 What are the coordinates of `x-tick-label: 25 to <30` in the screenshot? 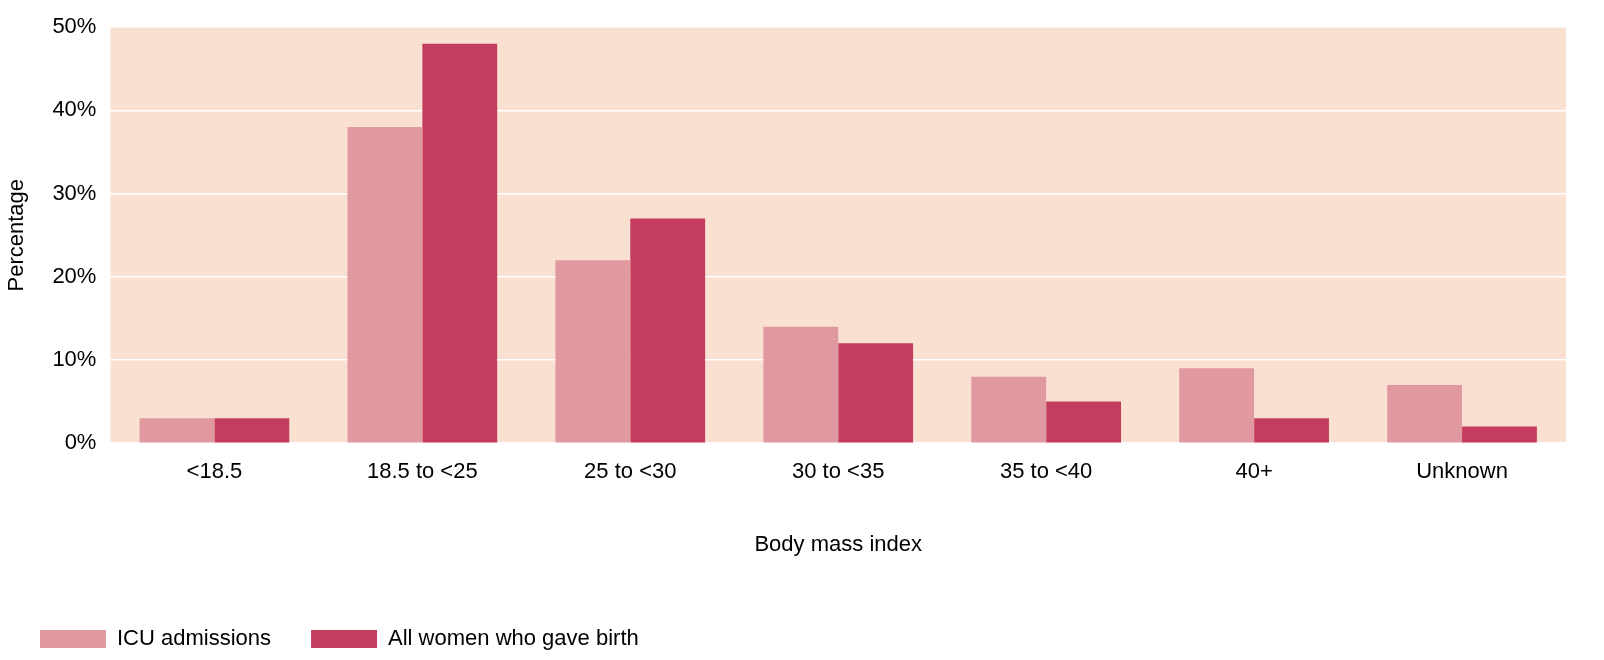 It's located at (630, 471).